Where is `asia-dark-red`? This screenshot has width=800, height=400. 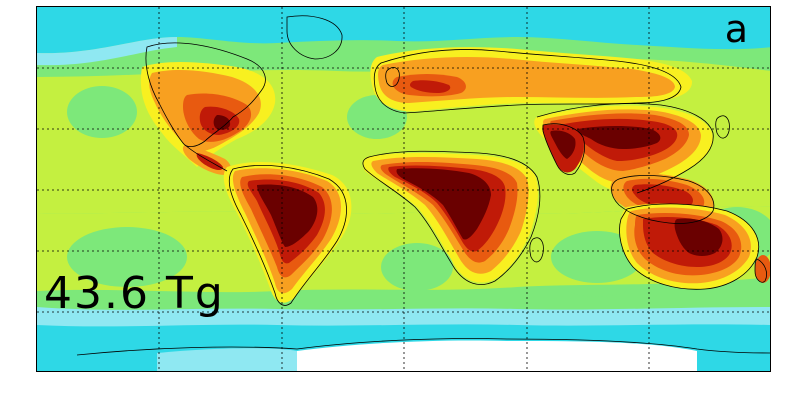 asia-dark-red is located at coordinates (619, 137).